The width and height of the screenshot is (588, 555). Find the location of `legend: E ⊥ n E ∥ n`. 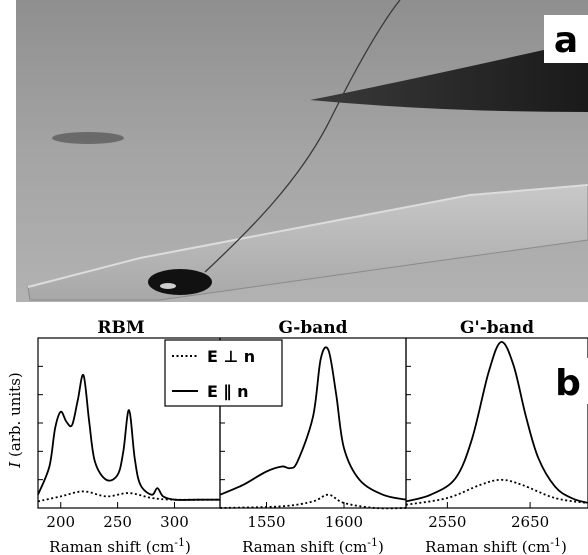

legend: E ⊥ n E ∥ n is located at coordinates (223, 373).